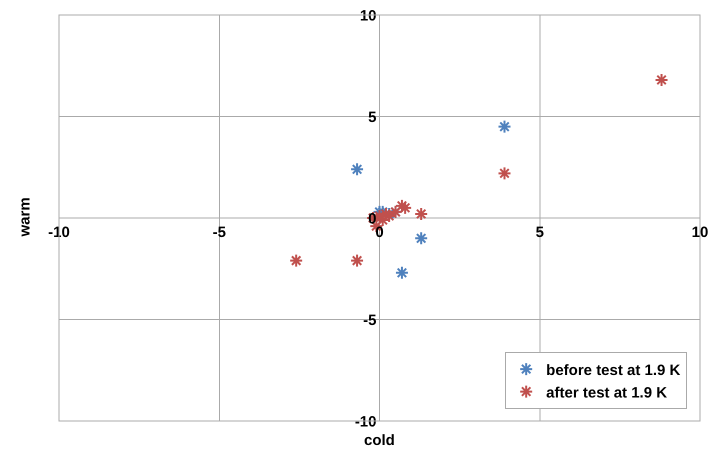 Image resolution: width=722 pixels, height=449 pixels. Describe the element at coordinates (372, 117) in the screenshot. I see `y-tick-label: 5` at that location.